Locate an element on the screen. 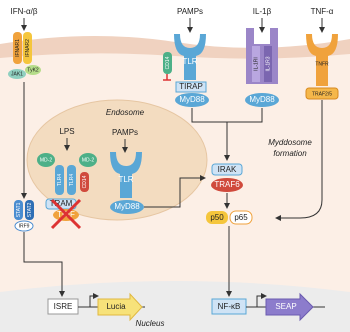 Image resolution: width=350 pixels, height=332 pixels. label: LPS is located at coordinates (66, 131).